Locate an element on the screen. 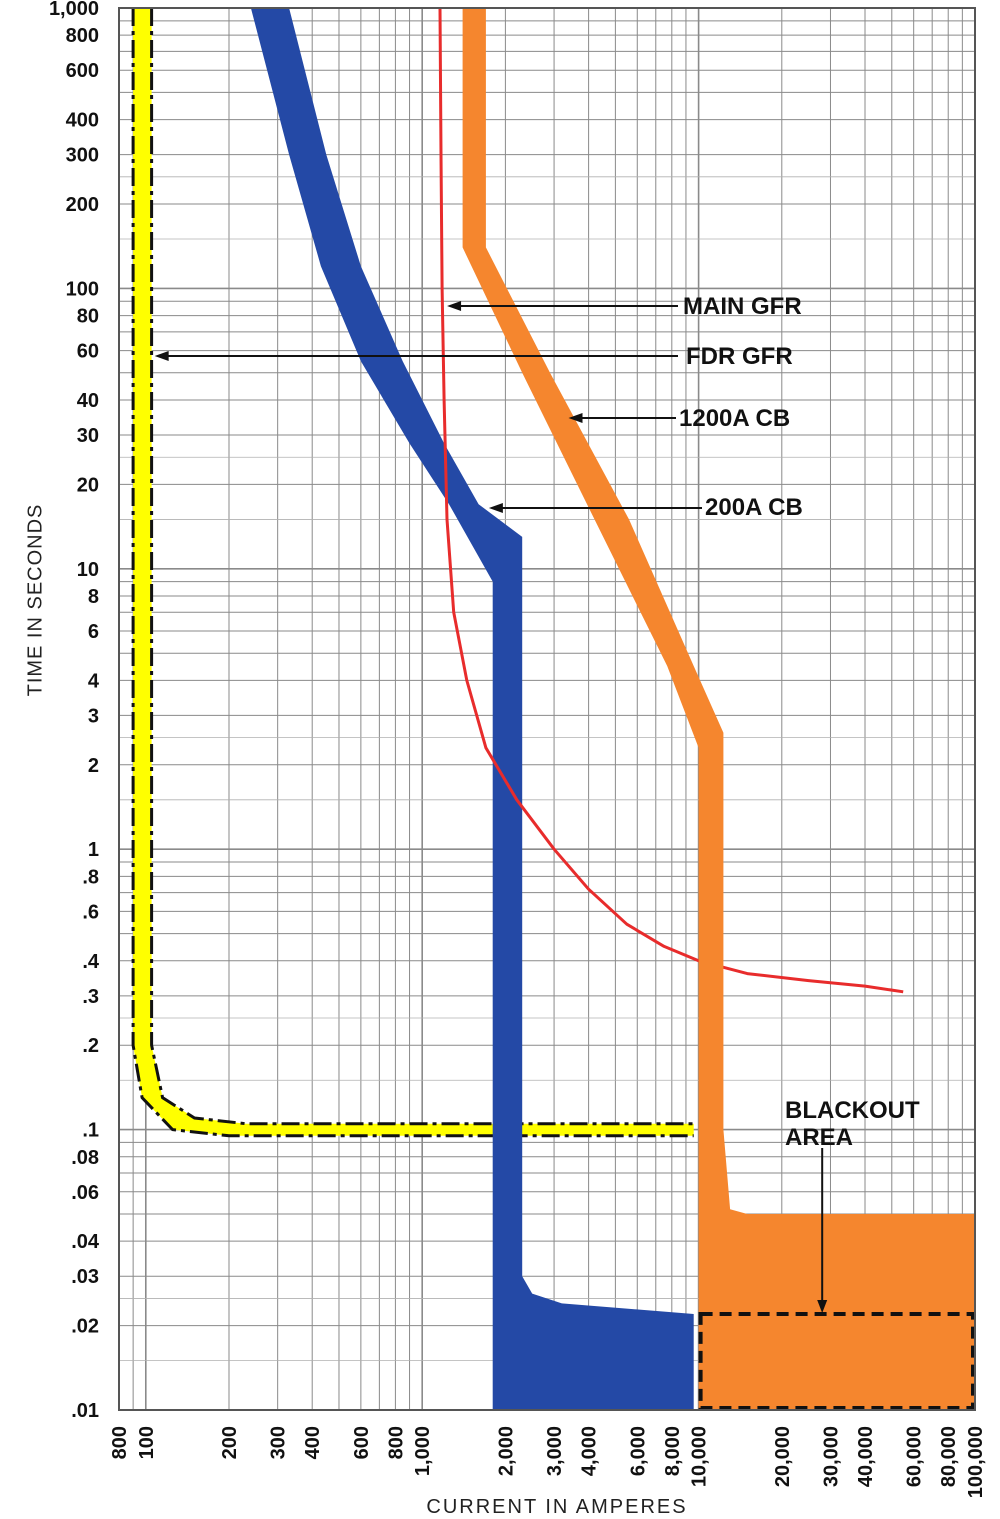  y-tick-label: .3 is located at coordinates (90, 997).